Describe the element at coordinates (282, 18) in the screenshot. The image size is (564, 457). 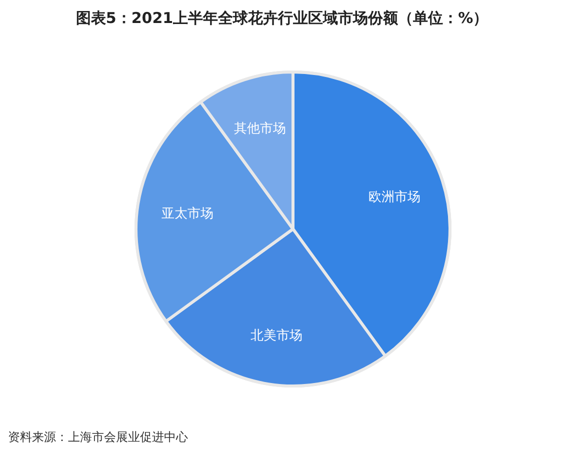
I see `title: 图表5：2021上半年全球花卉行业区域市场份额（单位：%）` at that location.